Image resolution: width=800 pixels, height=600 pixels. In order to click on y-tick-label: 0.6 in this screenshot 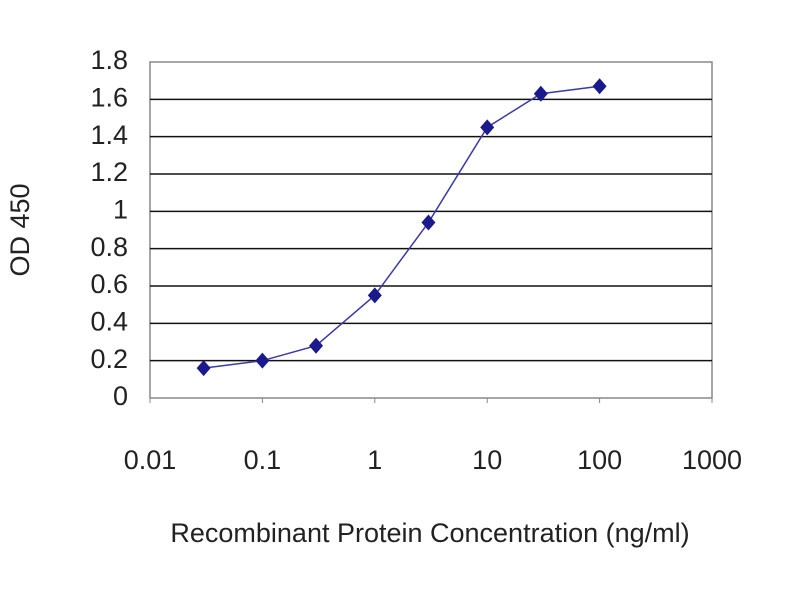, I will do `click(109, 284)`.